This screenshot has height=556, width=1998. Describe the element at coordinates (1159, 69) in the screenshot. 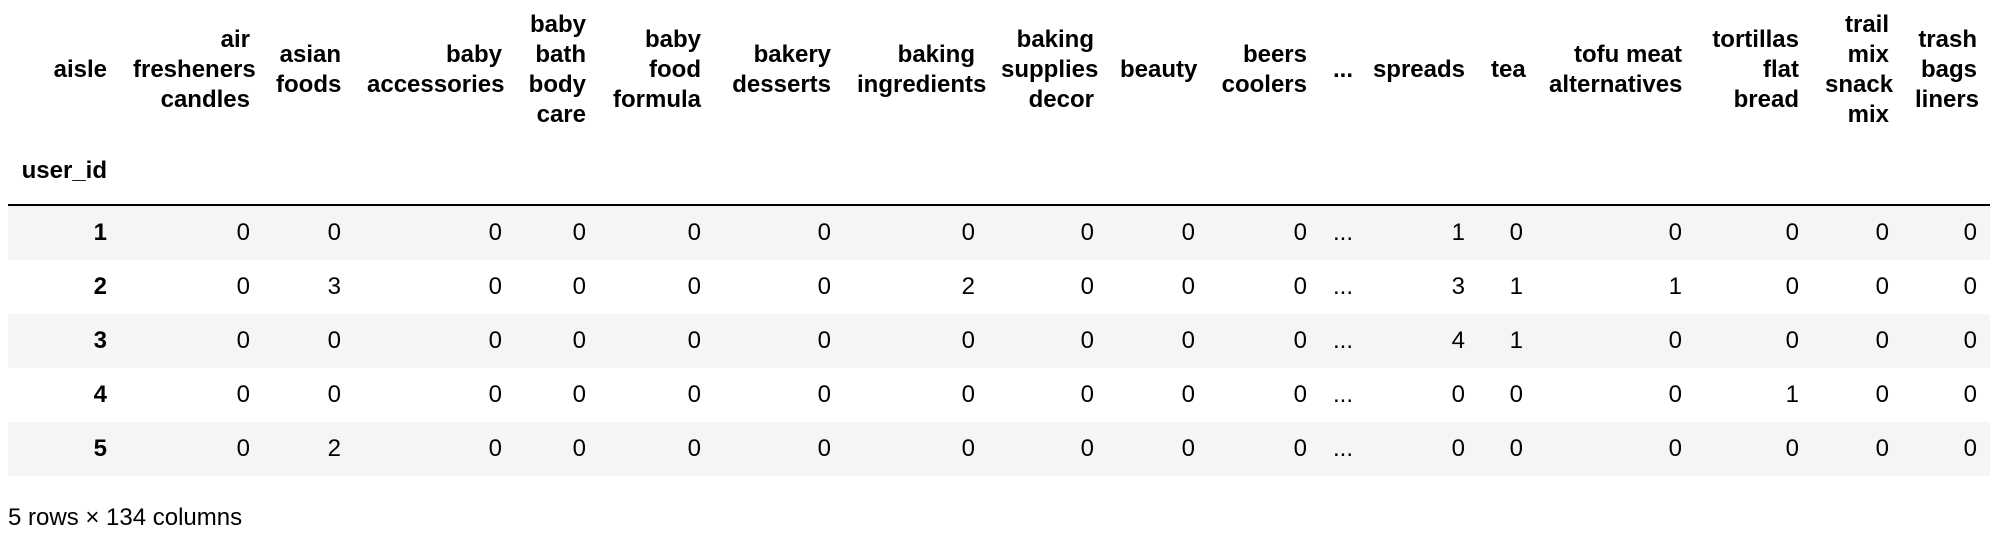

I see `column-header: beauty` at that location.